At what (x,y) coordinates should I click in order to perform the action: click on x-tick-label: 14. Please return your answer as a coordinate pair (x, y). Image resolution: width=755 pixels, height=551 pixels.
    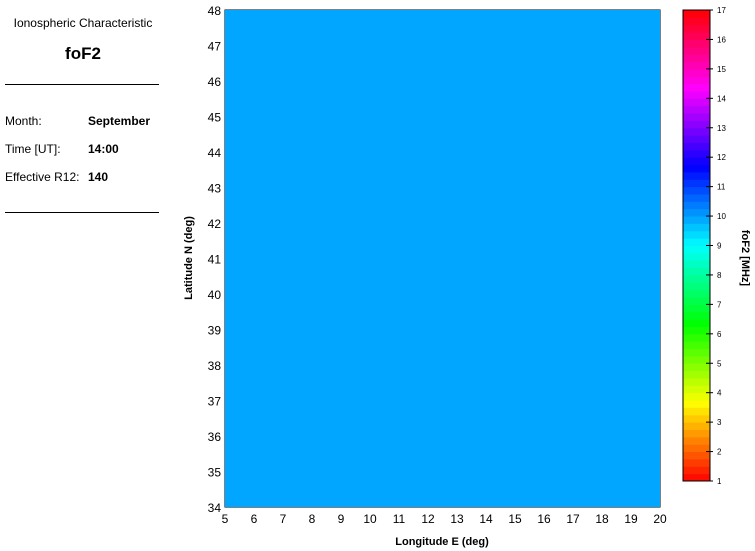
    Looking at the image, I should click on (486, 519).